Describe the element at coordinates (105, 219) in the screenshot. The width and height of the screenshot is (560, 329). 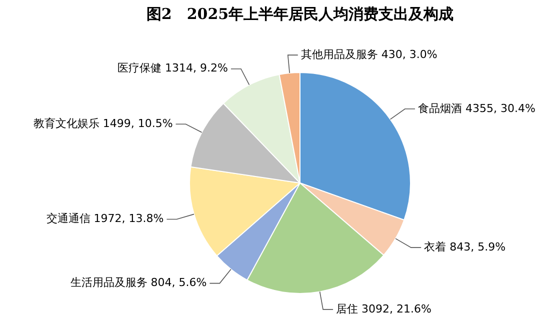
I see `slice-label: 交通通信 1972, 13.8%` at that location.